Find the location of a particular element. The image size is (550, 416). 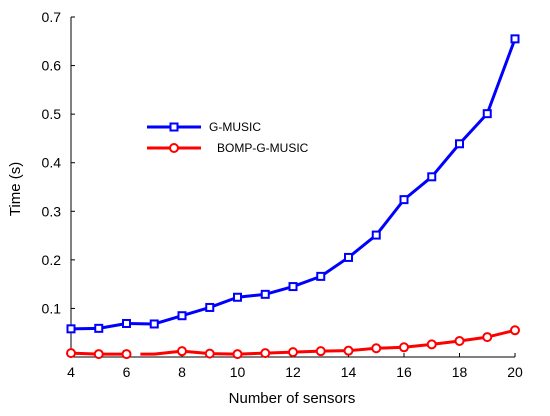

y-tick-label: 0.6 is located at coordinates (52, 66).